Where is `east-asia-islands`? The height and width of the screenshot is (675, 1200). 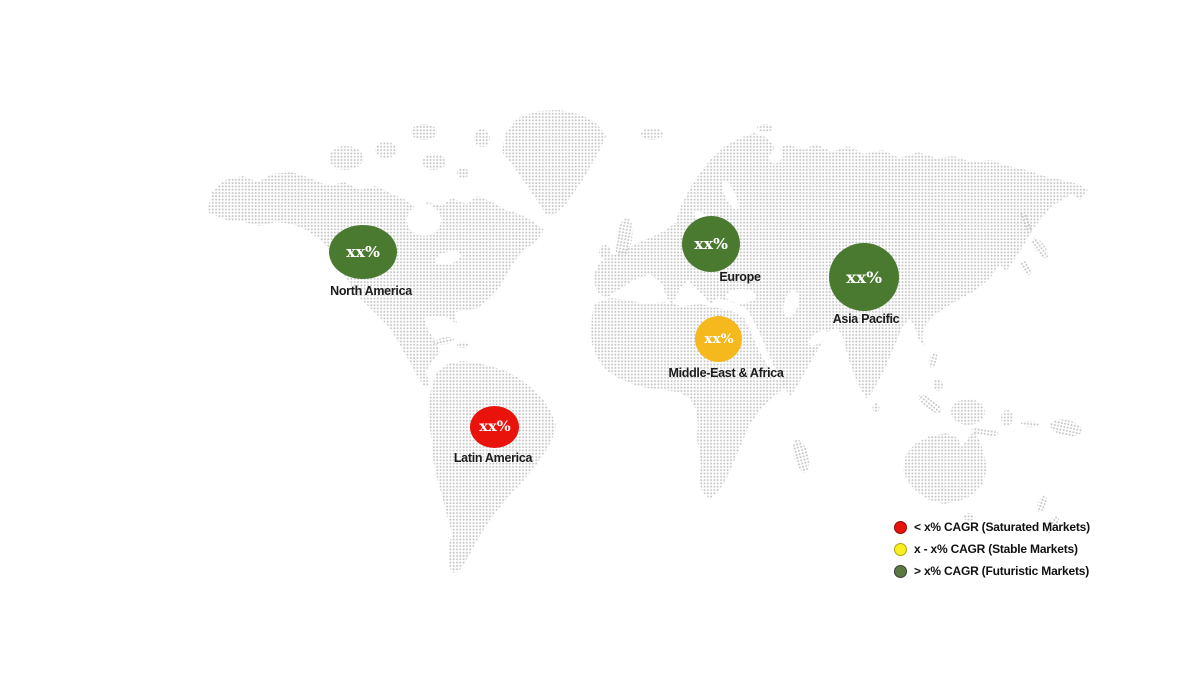 east-asia-islands is located at coordinates (1034, 243).